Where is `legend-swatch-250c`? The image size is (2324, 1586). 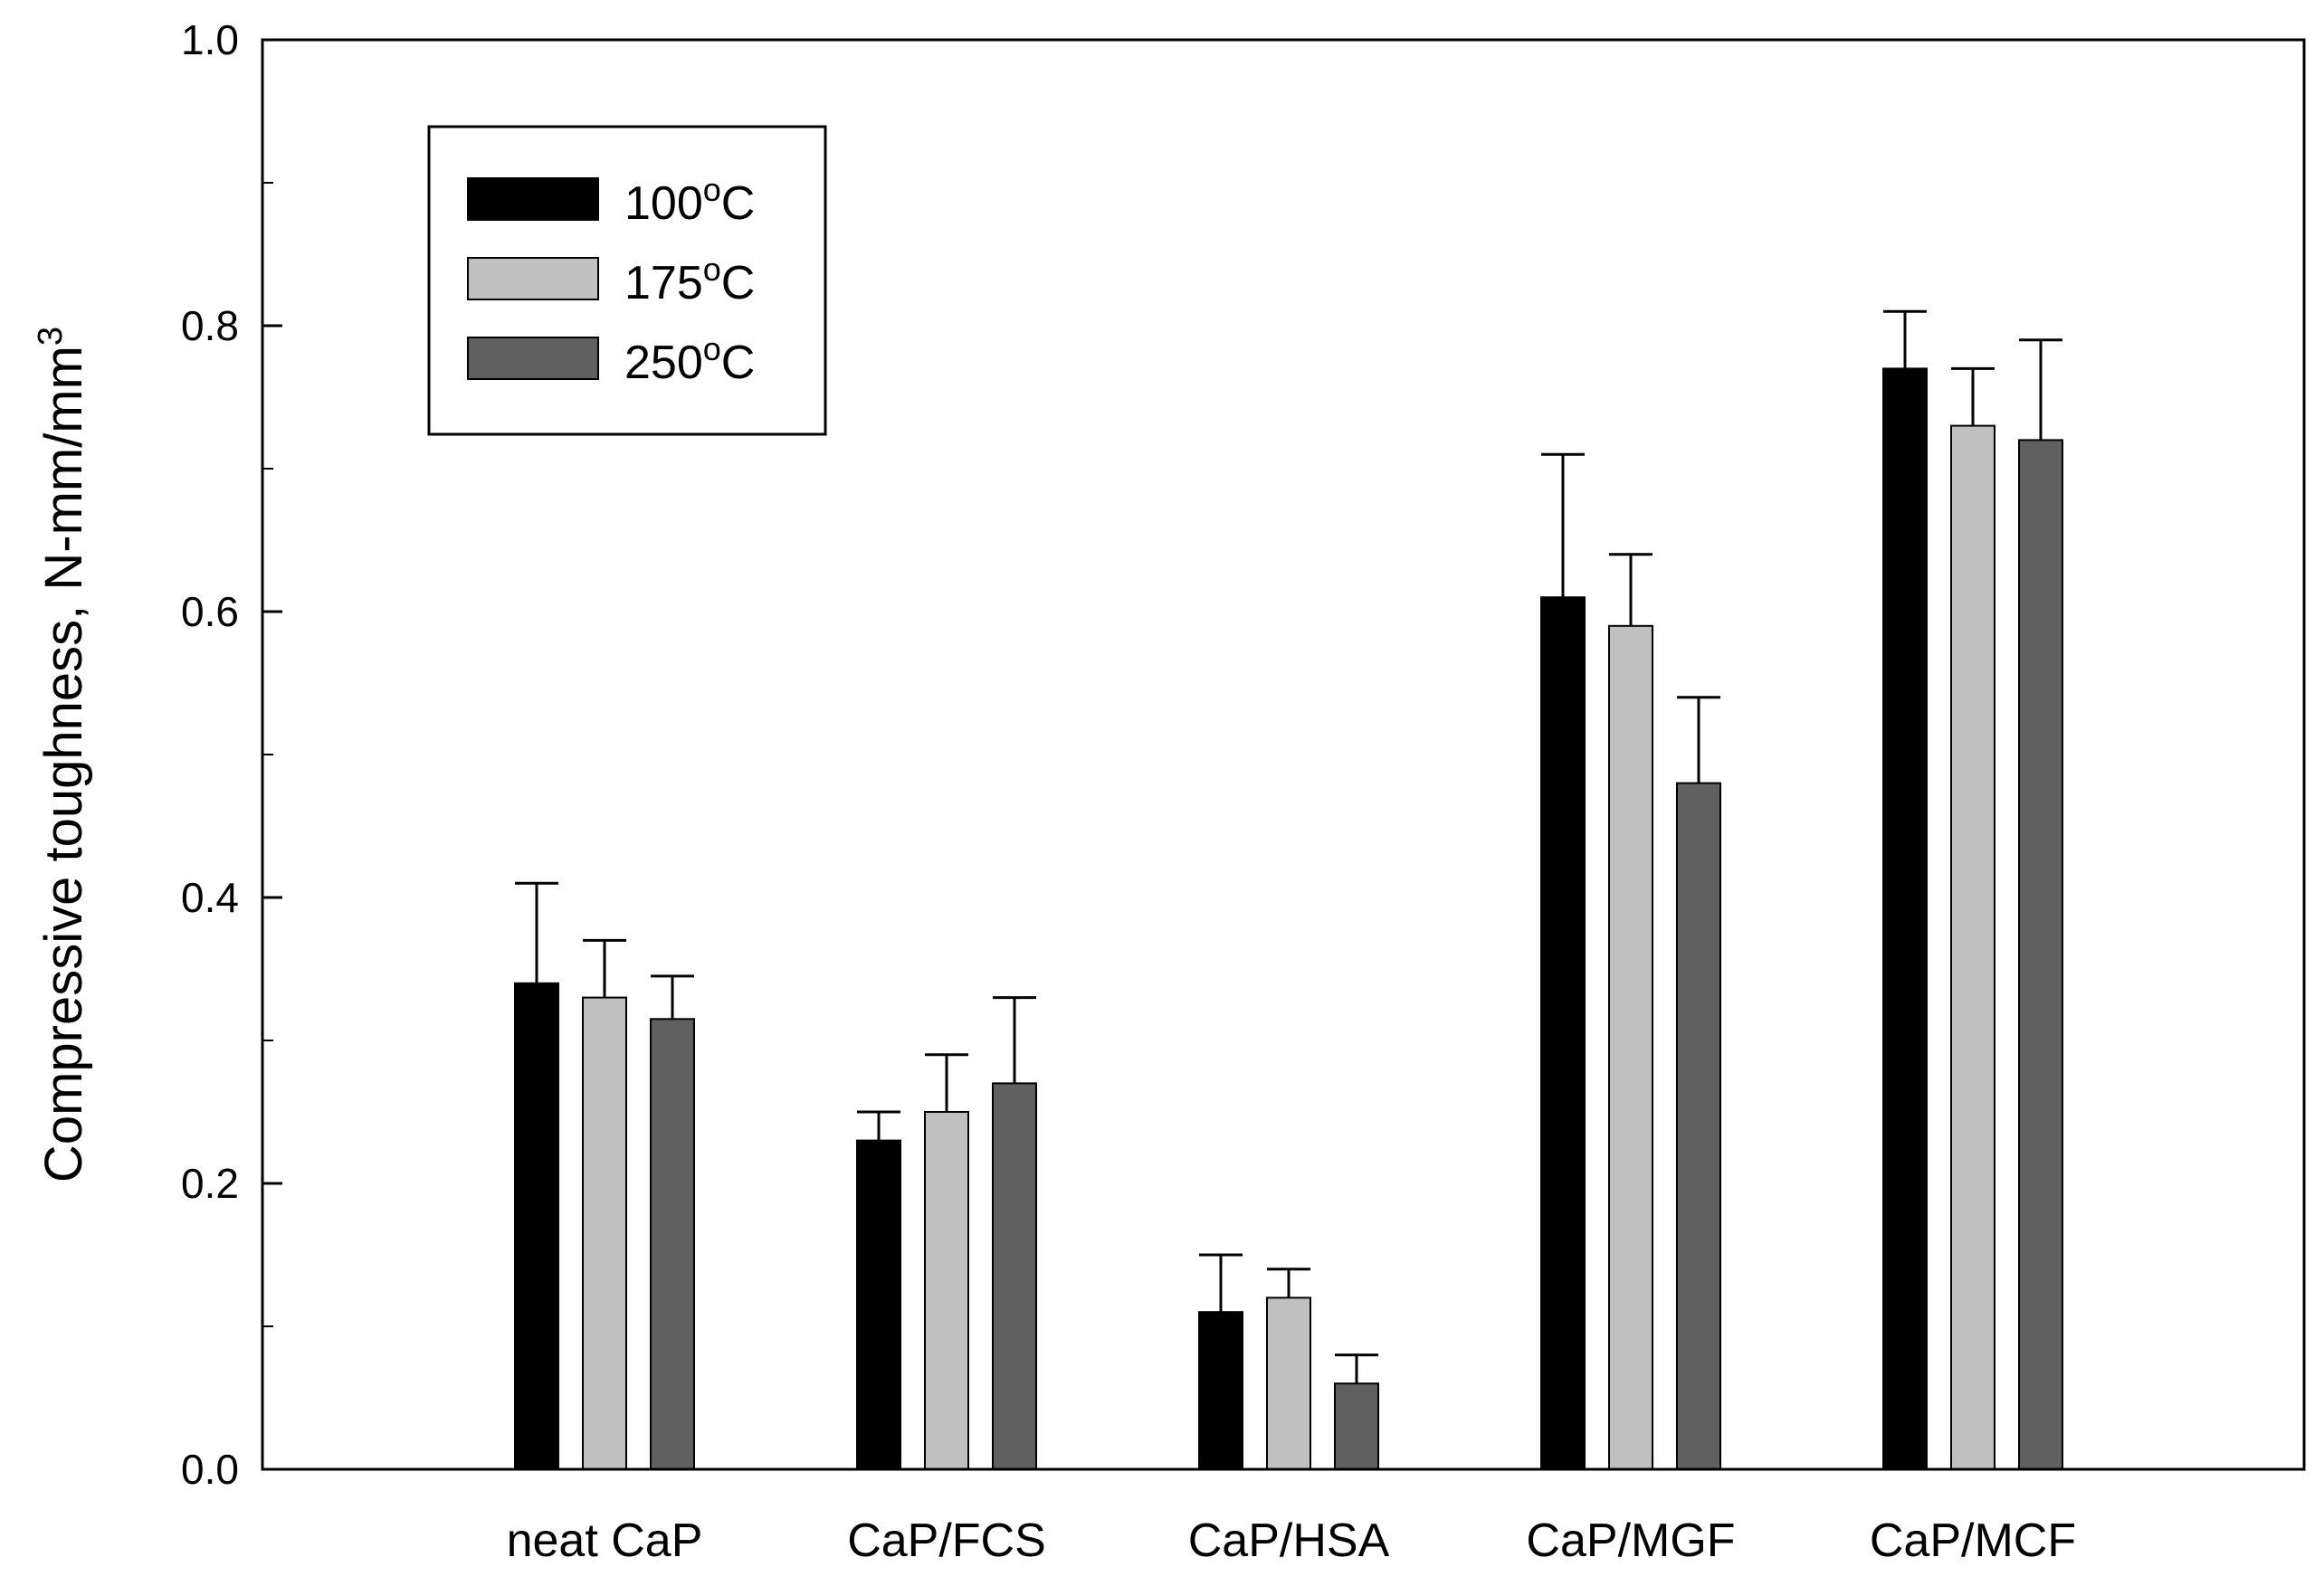 legend-swatch-250c is located at coordinates (533, 358).